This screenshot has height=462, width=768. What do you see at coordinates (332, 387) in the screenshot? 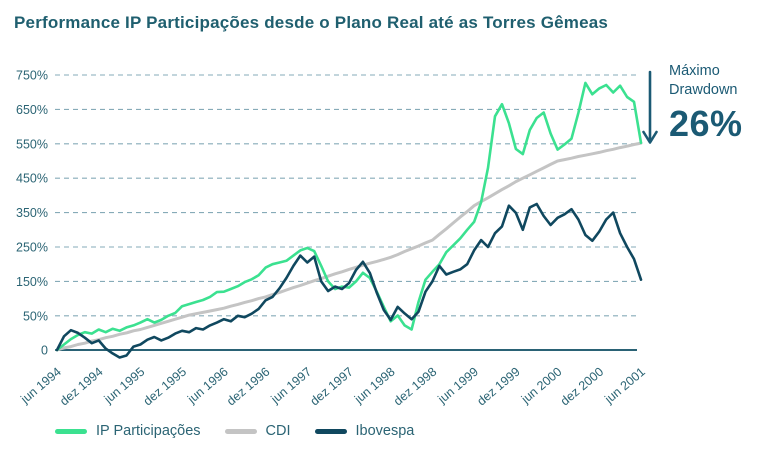
I see `x-axis-label: dez 1997` at bounding box center [332, 387].